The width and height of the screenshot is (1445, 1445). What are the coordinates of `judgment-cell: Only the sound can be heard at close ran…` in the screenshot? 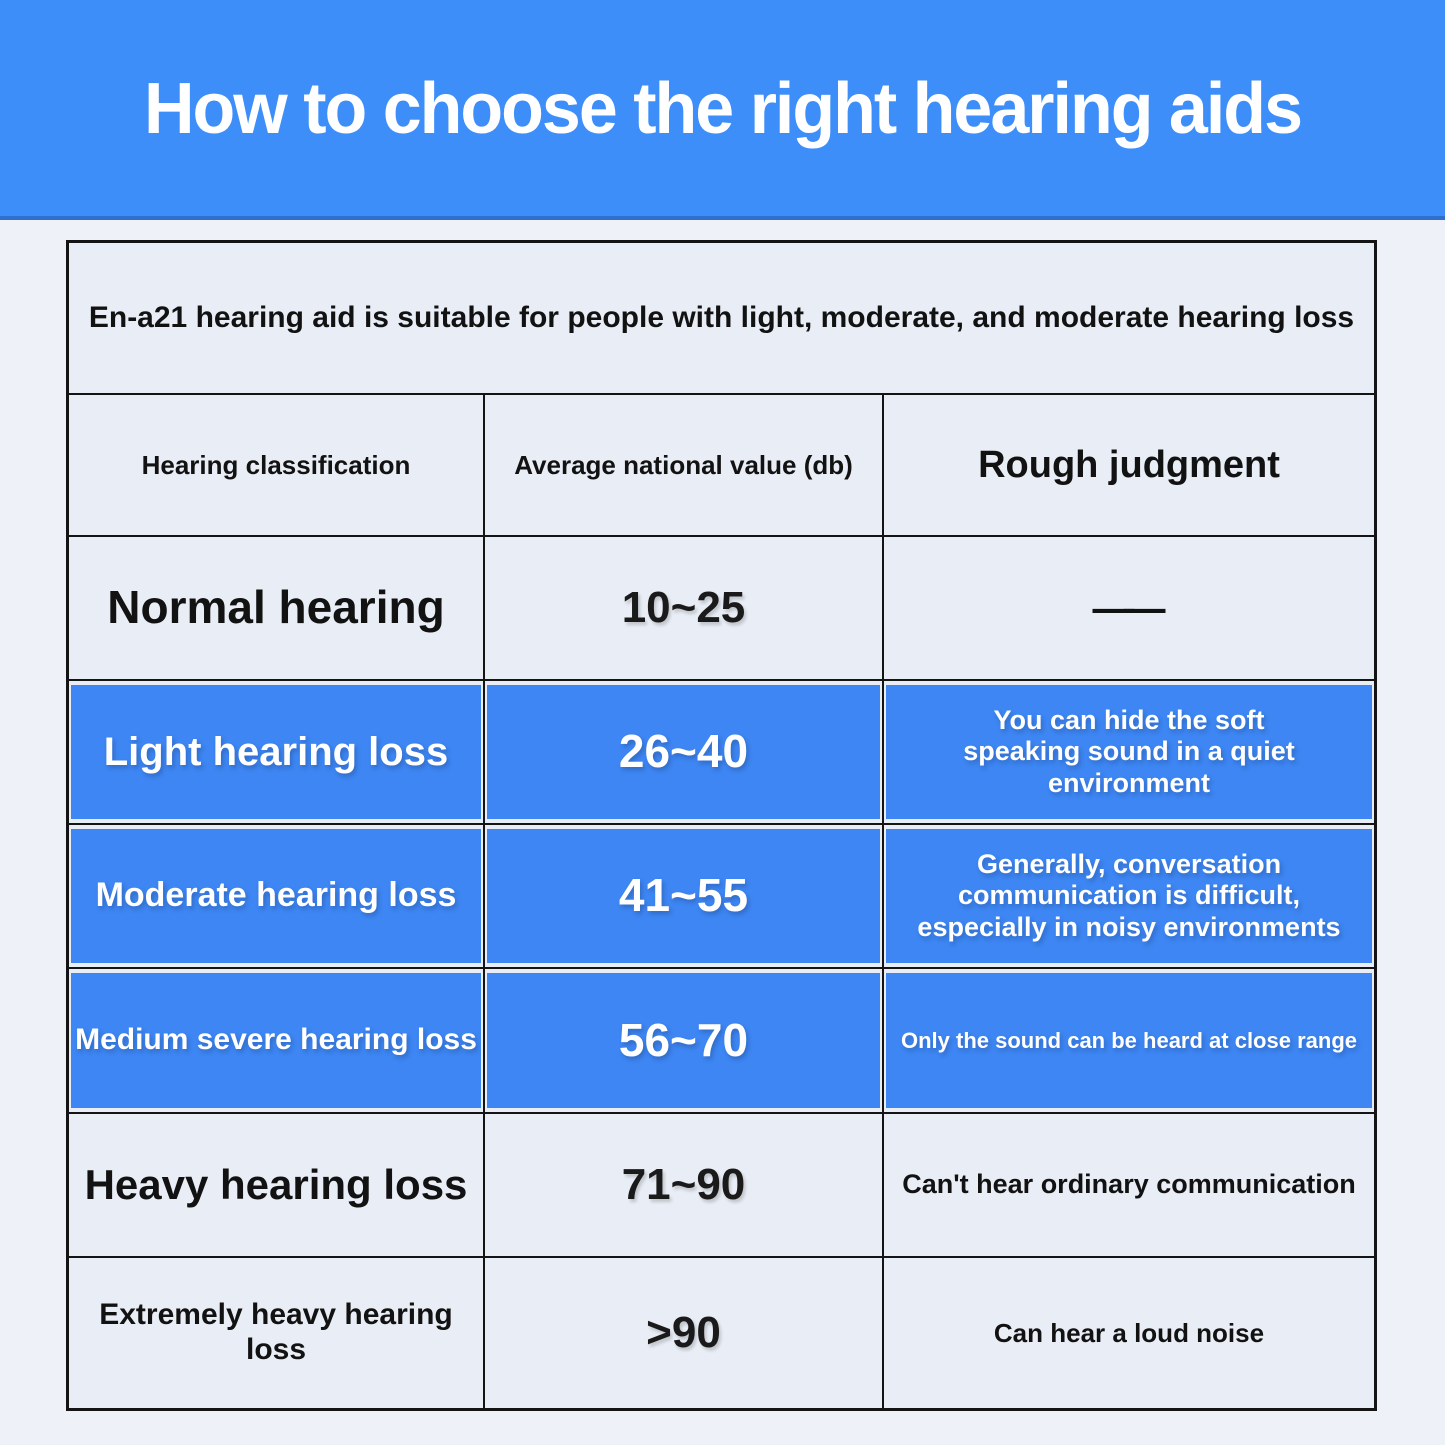 It's located at (1129, 1040).